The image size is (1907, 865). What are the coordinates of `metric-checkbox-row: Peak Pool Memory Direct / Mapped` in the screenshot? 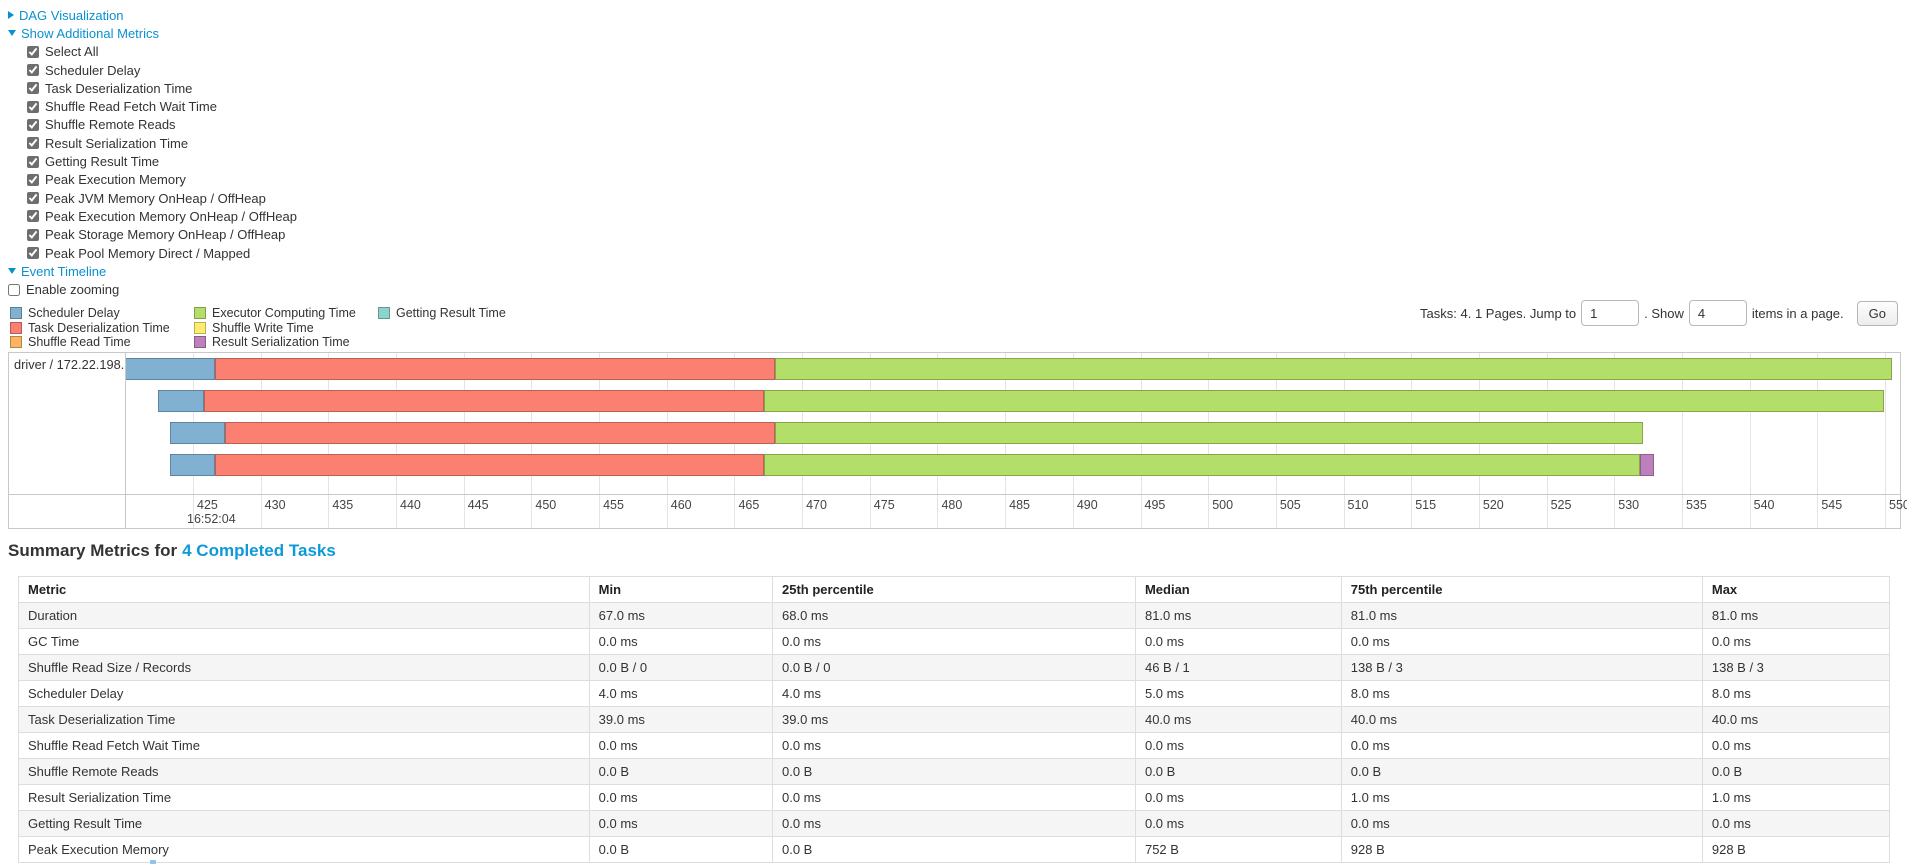 It's located at (162, 253).